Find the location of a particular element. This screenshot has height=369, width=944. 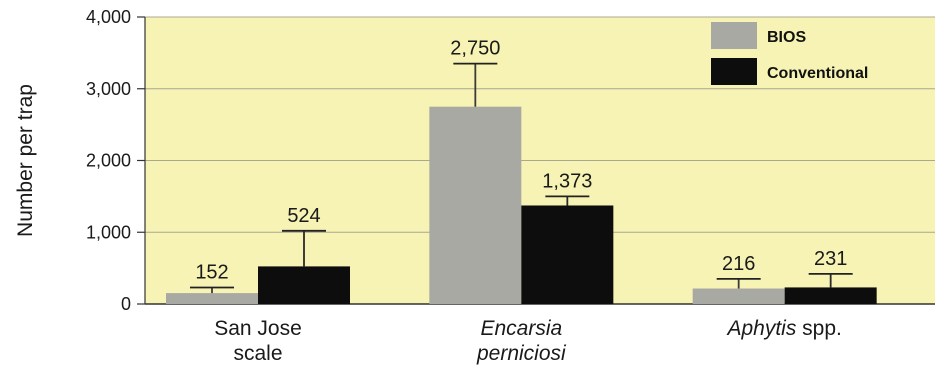

category-label-italic: Aphytis is located at coordinates (760, 328).